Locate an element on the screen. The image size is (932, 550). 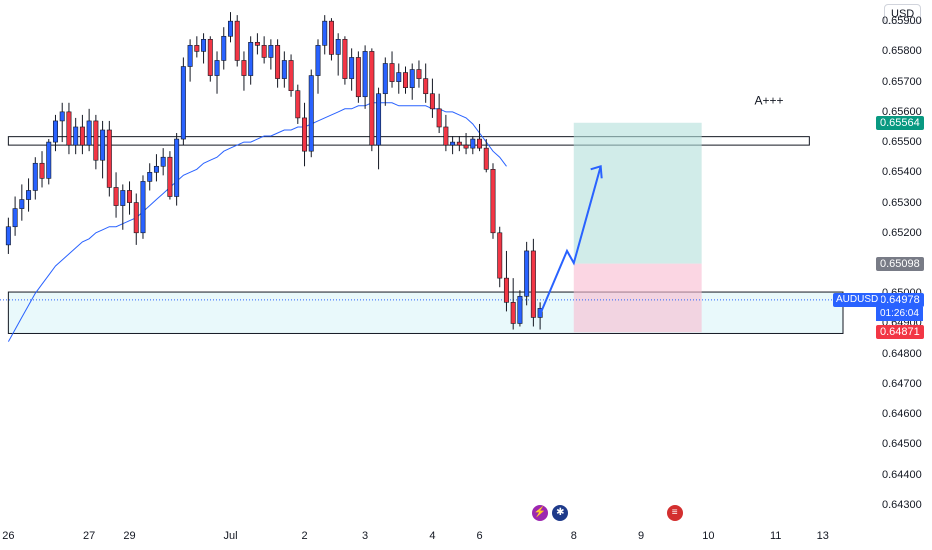
support-zone is located at coordinates (425, 312).